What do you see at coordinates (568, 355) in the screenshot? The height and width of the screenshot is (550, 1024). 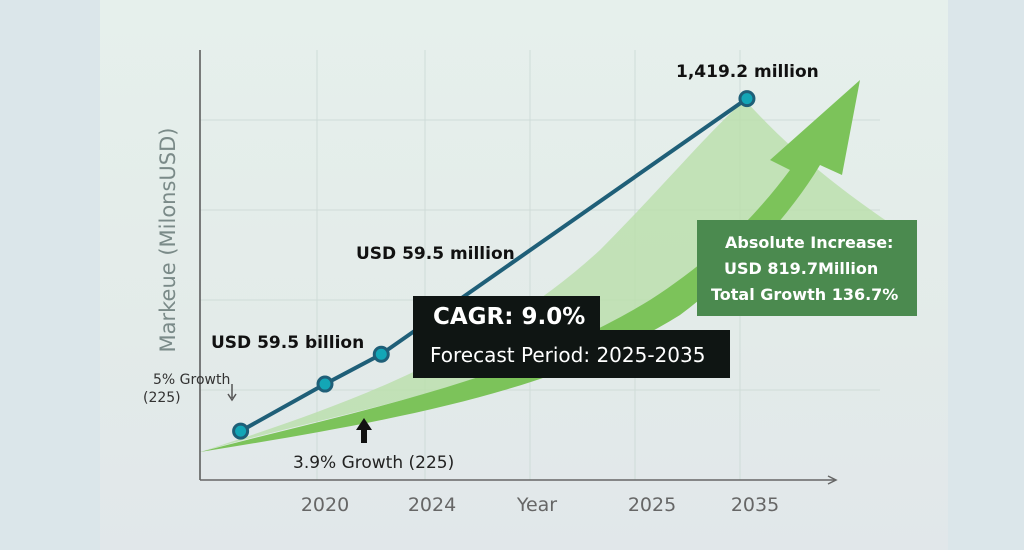 I see `forecast-label: Forecast Period: 2025-2035` at bounding box center [568, 355].